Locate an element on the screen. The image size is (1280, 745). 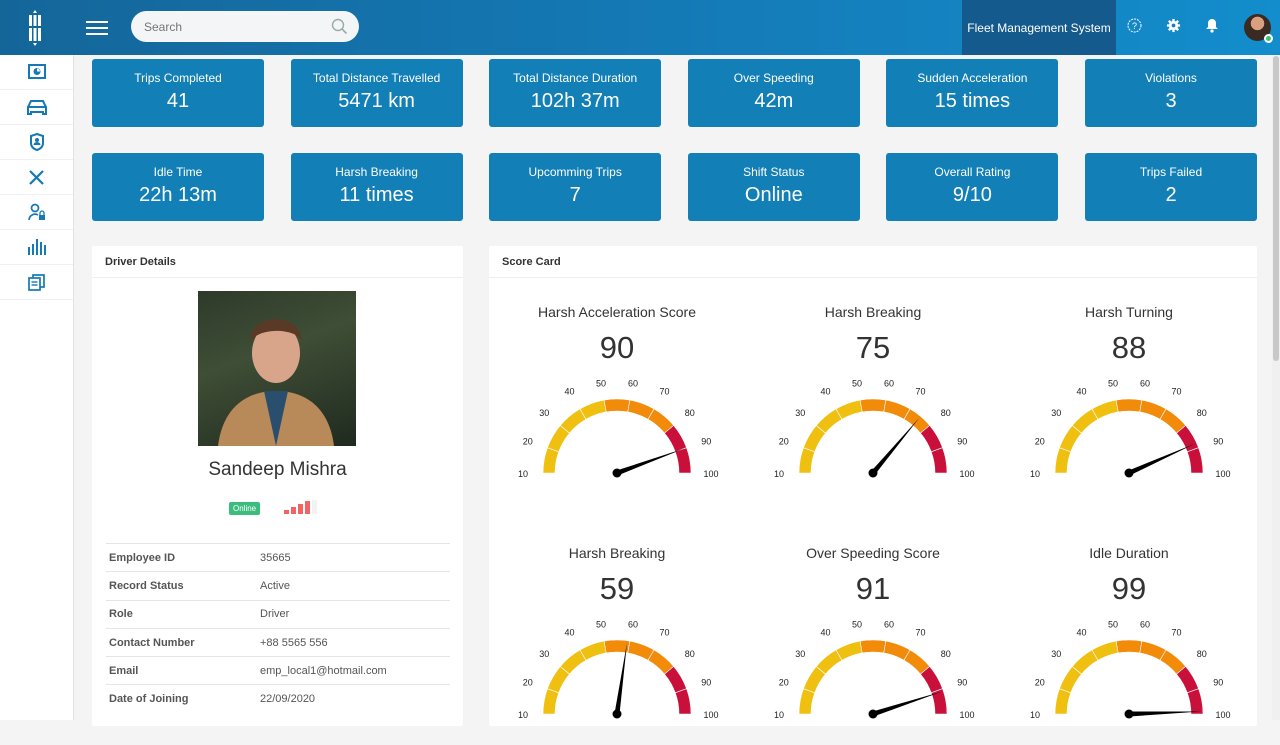
sidebar-item-dashboard is located at coordinates (36, 72).